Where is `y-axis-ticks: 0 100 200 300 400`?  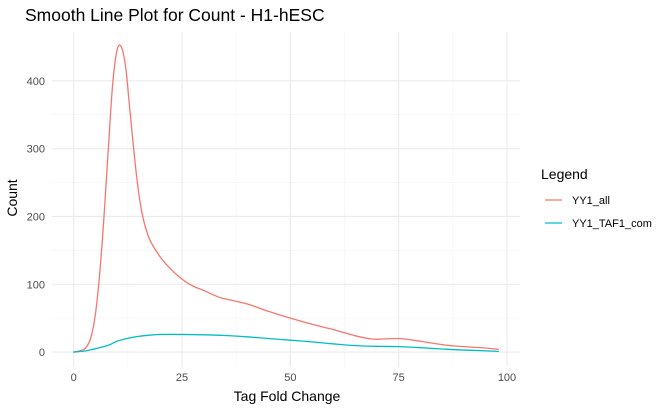 y-axis-ticks: 0 100 200 300 400 is located at coordinates (36, 217).